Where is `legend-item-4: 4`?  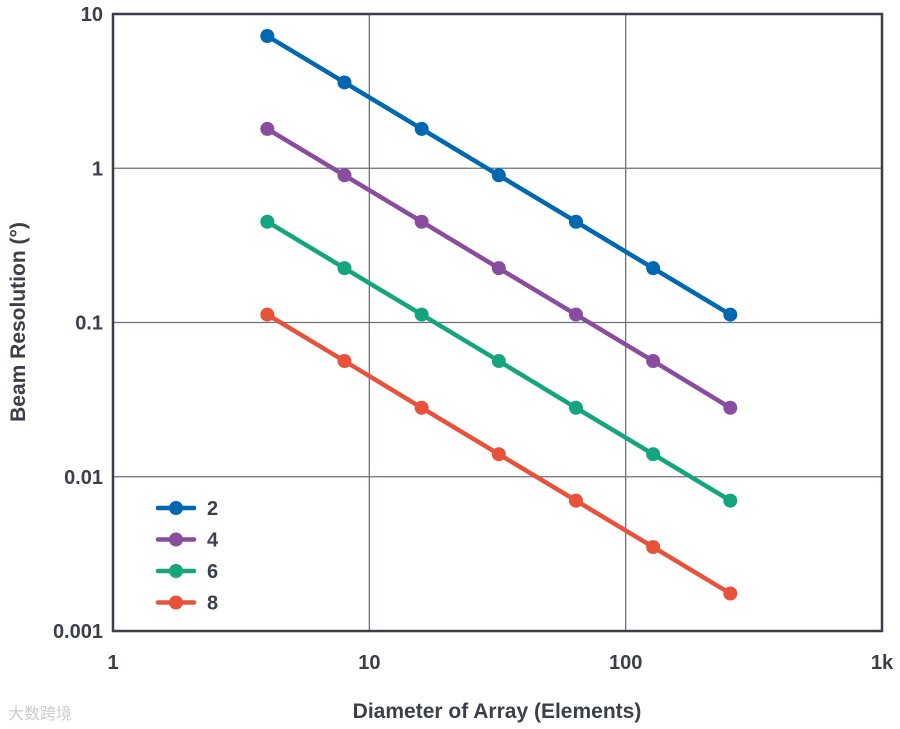 legend-item-4: 4 is located at coordinates (187, 541).